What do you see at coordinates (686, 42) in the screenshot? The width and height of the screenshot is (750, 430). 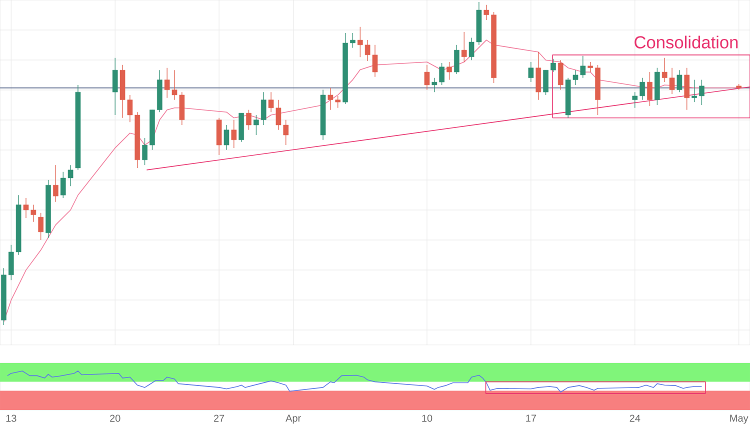 I see `annotation: Consolidation` at bounding box center [686, 42].